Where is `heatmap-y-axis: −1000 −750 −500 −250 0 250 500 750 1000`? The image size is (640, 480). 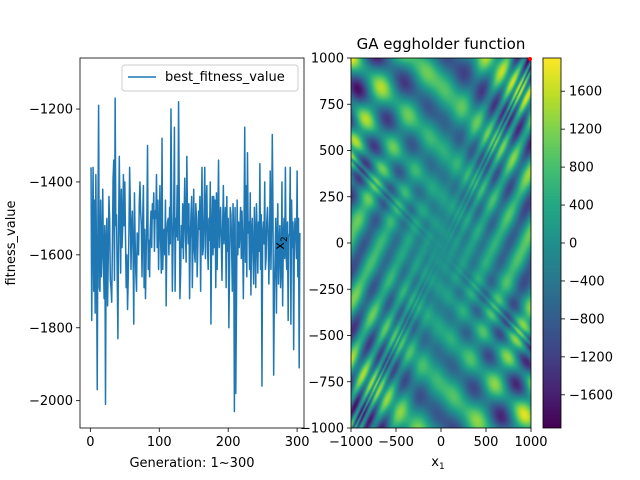
heatmap-y-axis: −1000 −750 −500 −250 0 250 500 750 1000 is located at coordinates (325, 244).